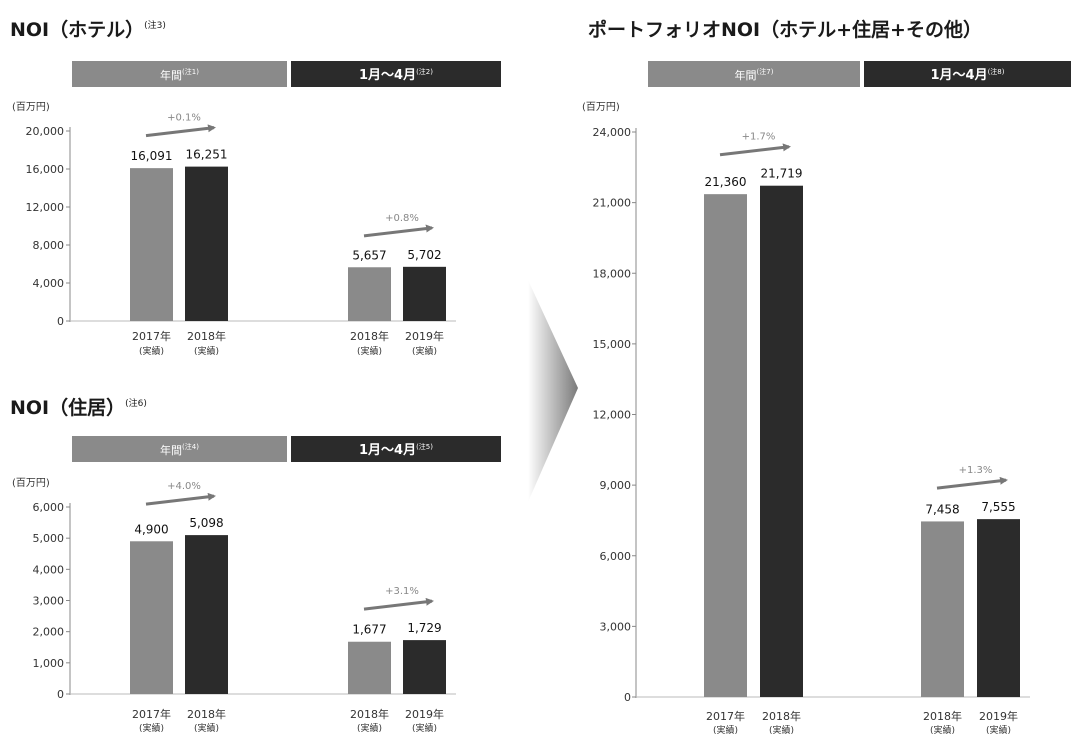  Describe the element at coordinates (726, 182) in the screenshot. I see `bar-value-label: 21,360` at that location.